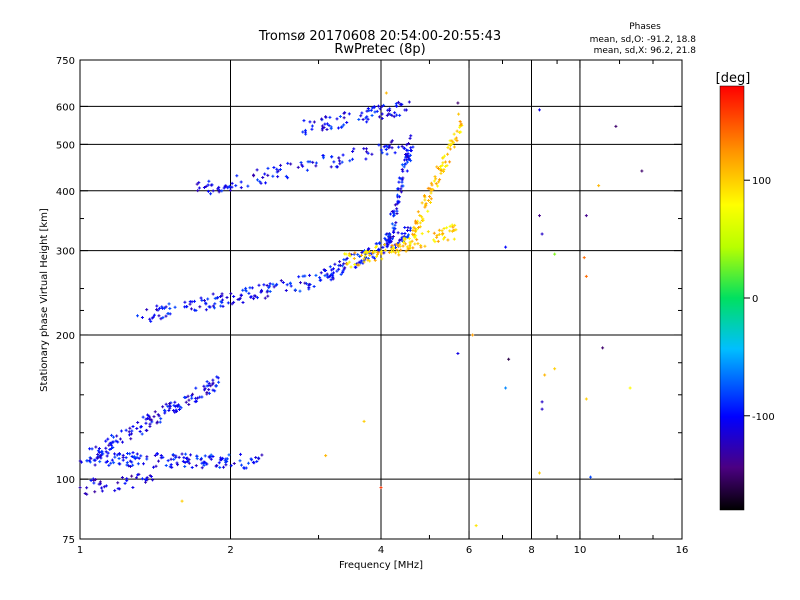 Image resolution: width=800 pixels, height=600 pixels. I want to click on x-tick-label: 1, so click(80, 550).